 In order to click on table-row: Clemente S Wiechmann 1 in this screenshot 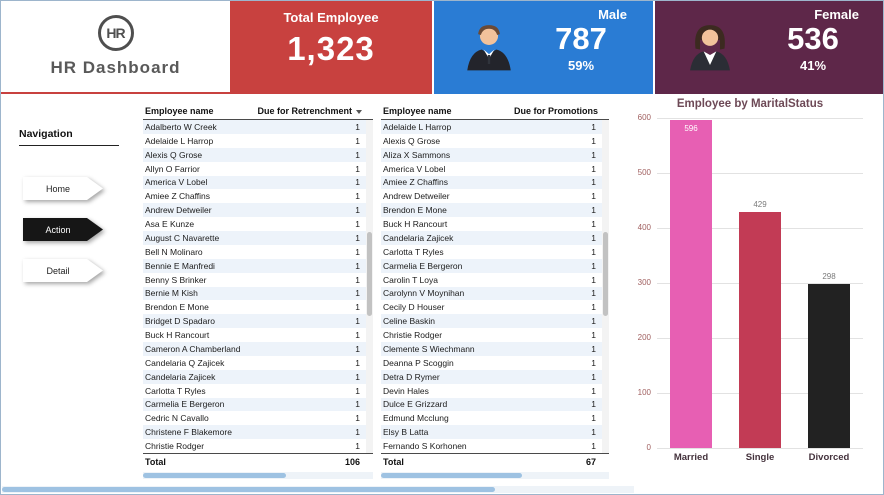, I will do `click(495, 349)`.